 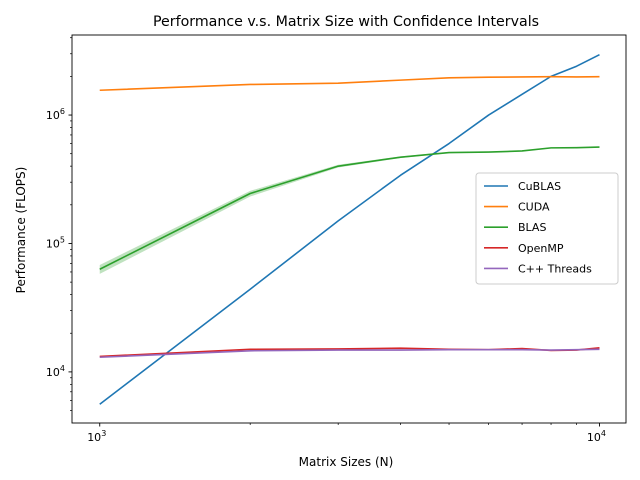 I want to click on legend-box, so click(x=547, y=228).